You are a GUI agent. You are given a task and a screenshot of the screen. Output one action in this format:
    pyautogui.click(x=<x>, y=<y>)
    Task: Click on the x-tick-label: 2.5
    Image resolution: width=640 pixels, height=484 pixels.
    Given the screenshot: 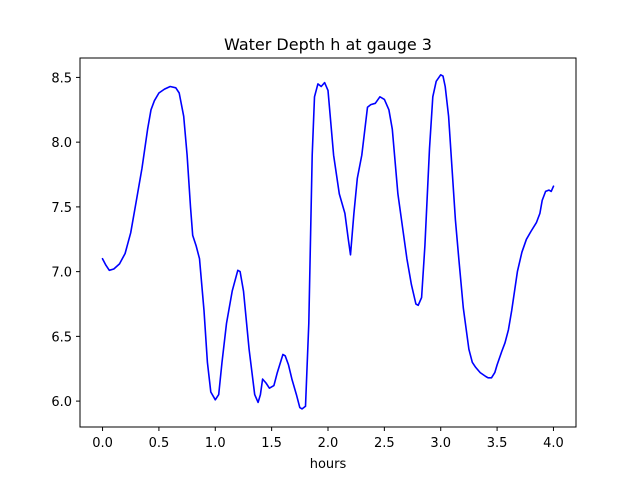 What is the action you would take?
    pyautogui.click(x=384, y=443)
    